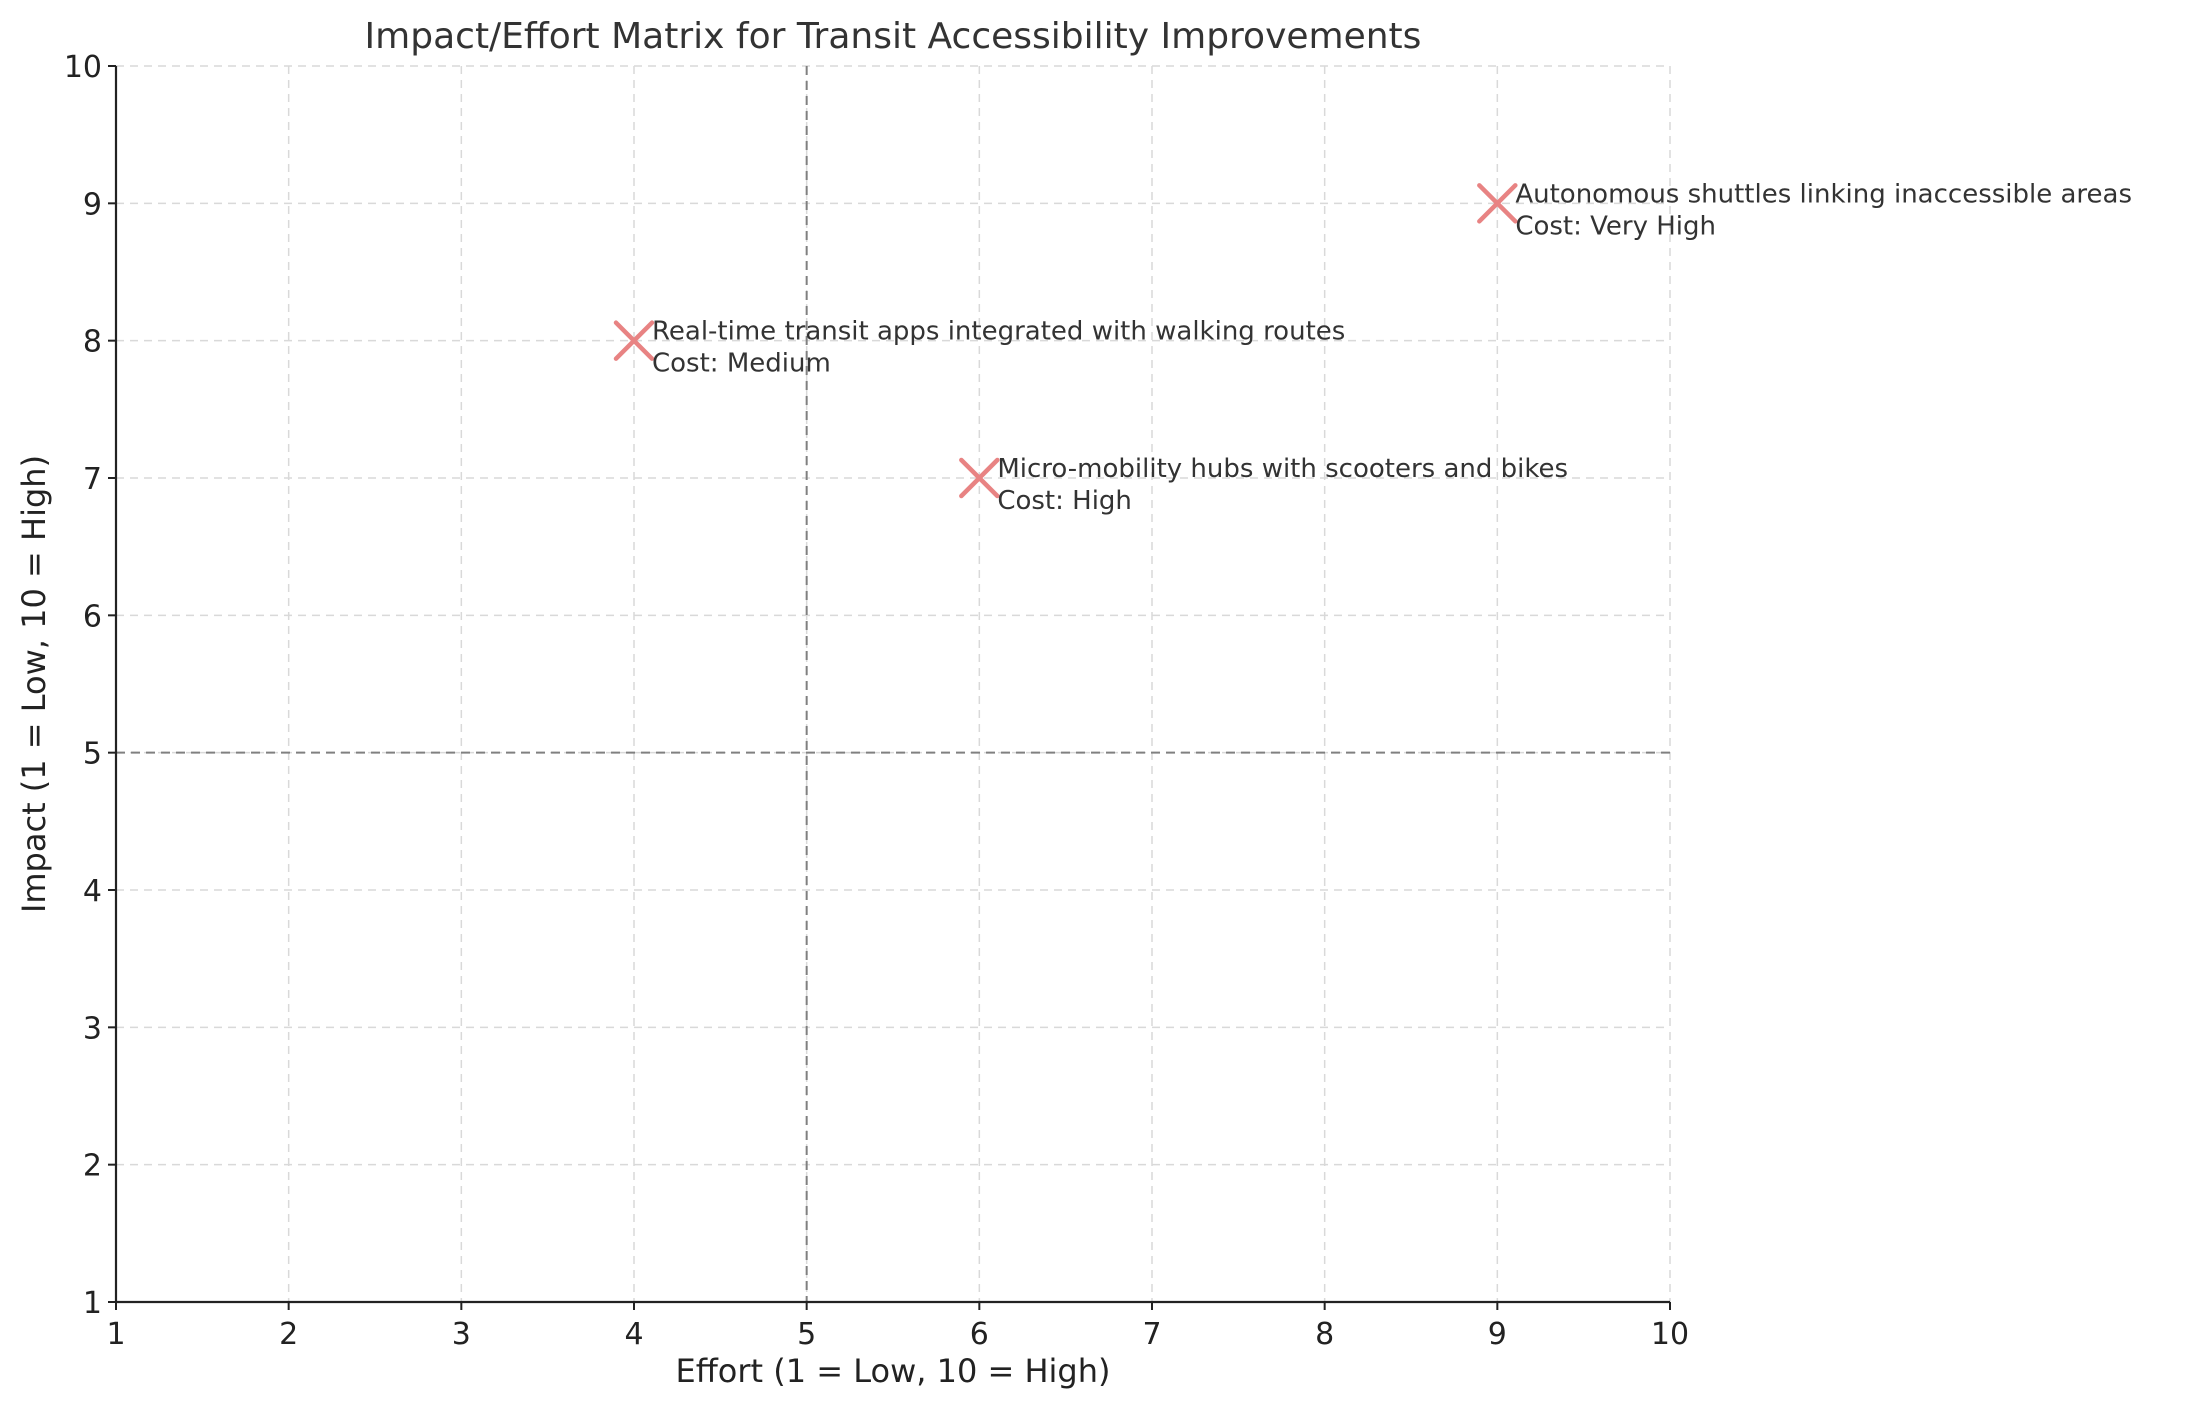 The height and width of the screenshot is (1405, 2190). Describe the element at coordinates (1615, 226) in the screenshot. I see `point-cost-label: Cost: Very High` at that location.